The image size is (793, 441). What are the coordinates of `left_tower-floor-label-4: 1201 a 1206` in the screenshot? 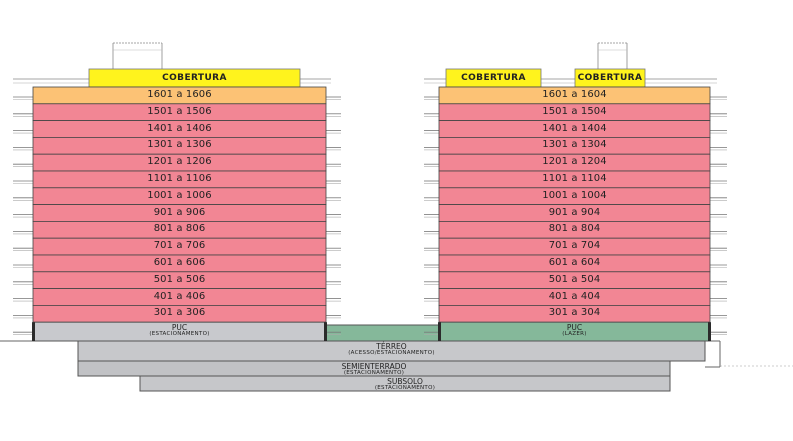 It's located at (179, 162).